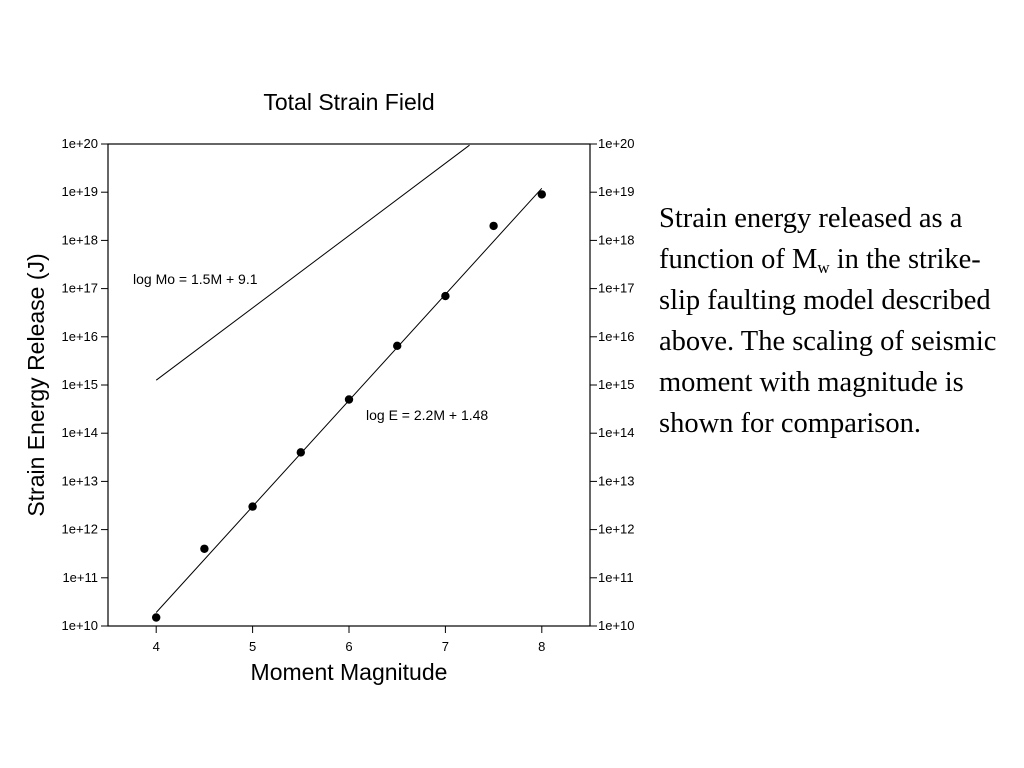 This screenshot has width=1024, height=768. What do you see at coordinates (156, 646) in the screenshot?
I see `x-tick-label: 4` at bounding box center [156, 646].